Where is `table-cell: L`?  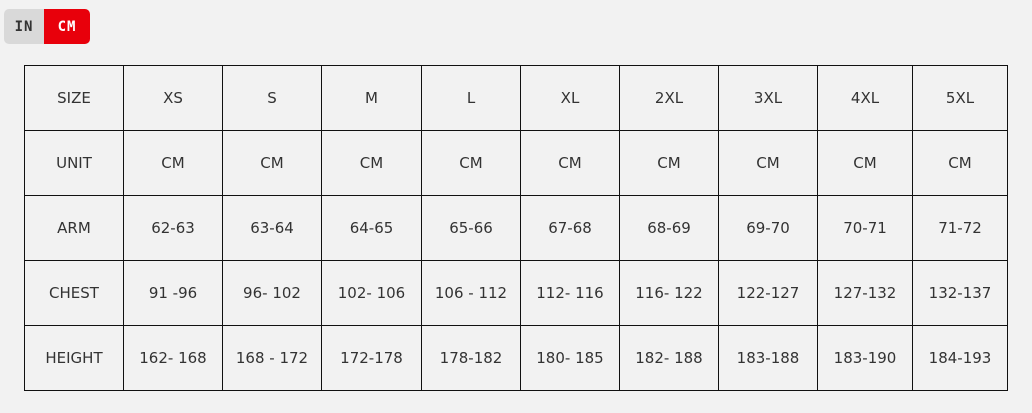
table-cell: L is located at coordinates (471, 98).